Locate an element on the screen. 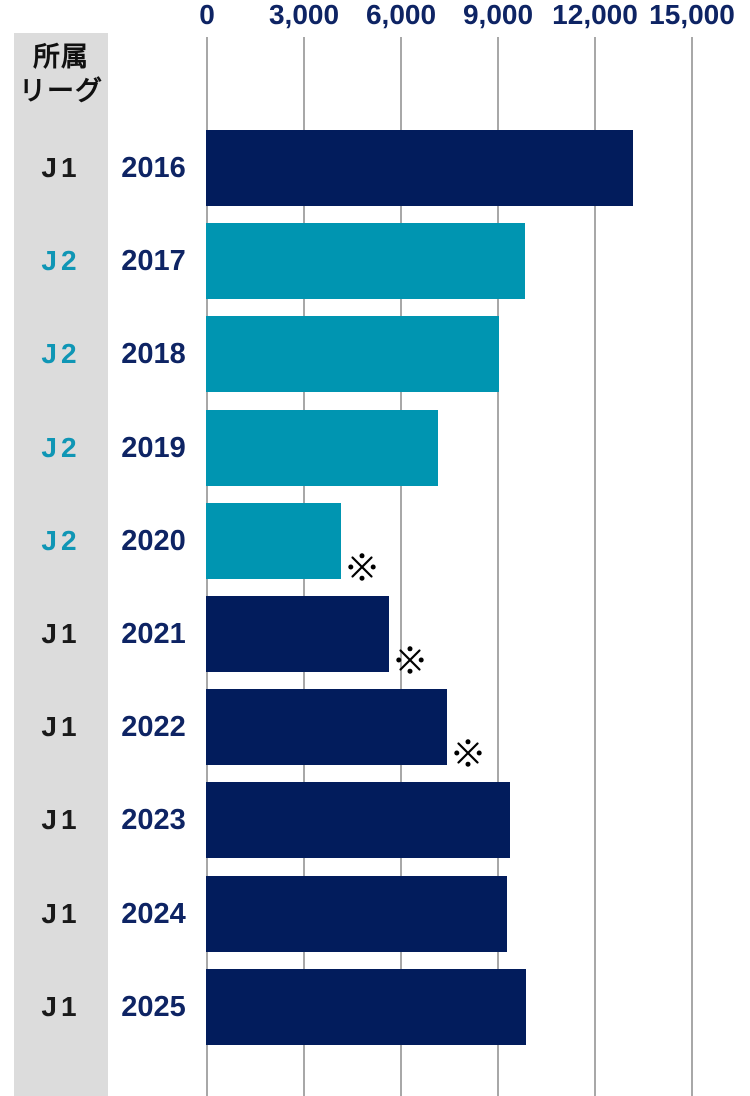 The height and width of the screenshot is (1096, 750). league-column-background is located at coordinates (61, 564).